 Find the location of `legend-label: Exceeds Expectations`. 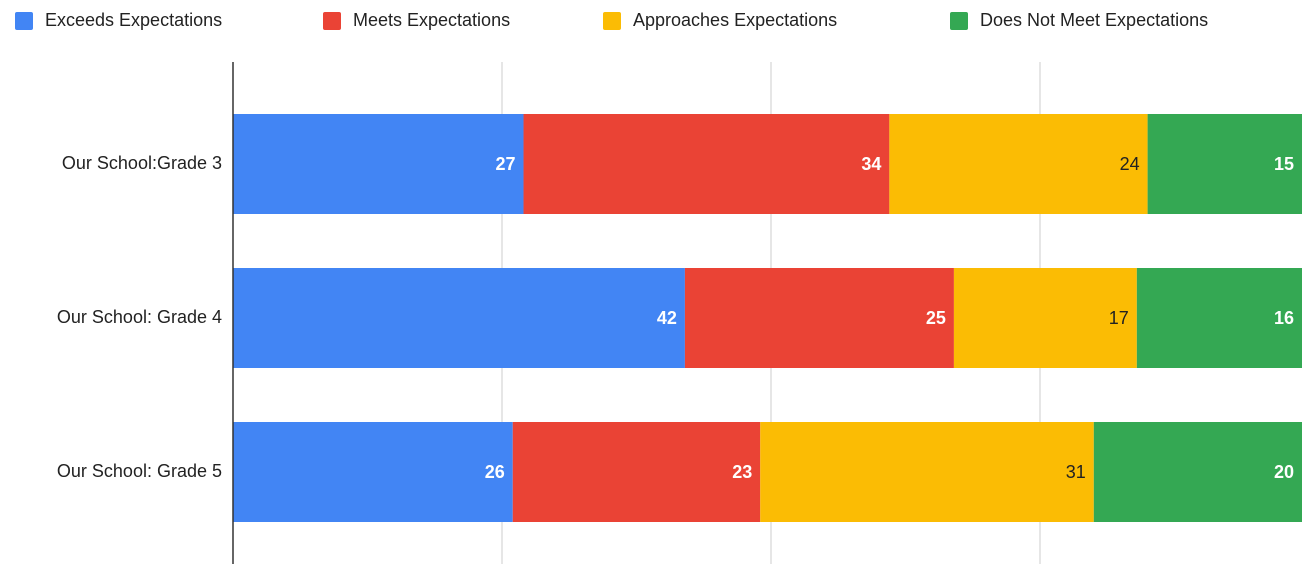

legend-label: Exceeds Expectations is located at coordinates (133, 20).